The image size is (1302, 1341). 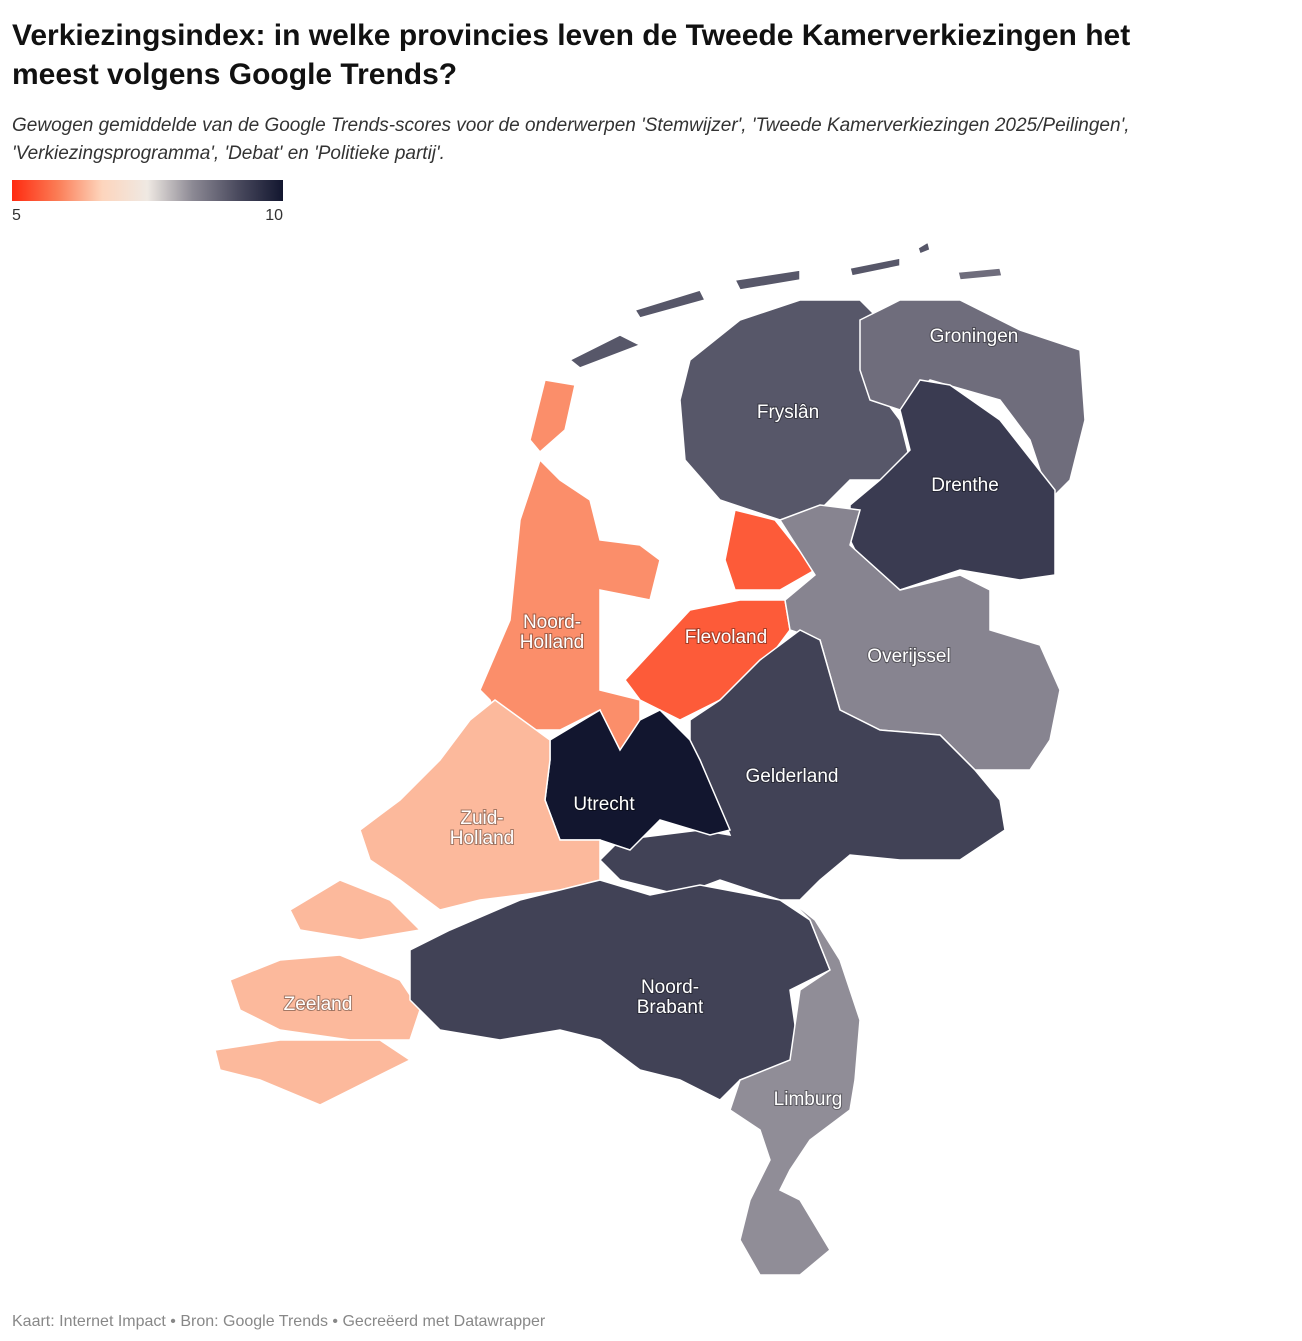 I want to click on province-label-line: Zeeland, so click(x=318, y=1004).